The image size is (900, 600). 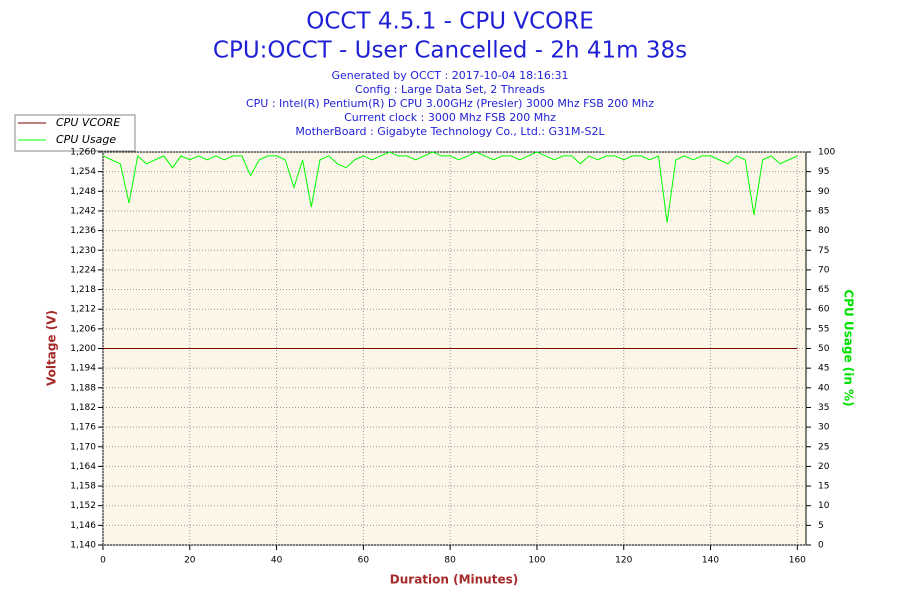 I want to click on y2-tick-label: 80, so click(x=824, y=231).